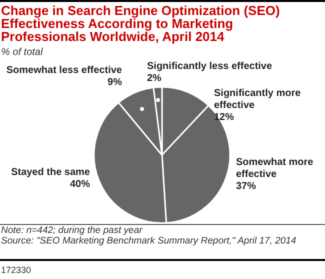  Describe the element at coordinates (115, 82) in the screenshot. I see `data-label: 9%` at that location.